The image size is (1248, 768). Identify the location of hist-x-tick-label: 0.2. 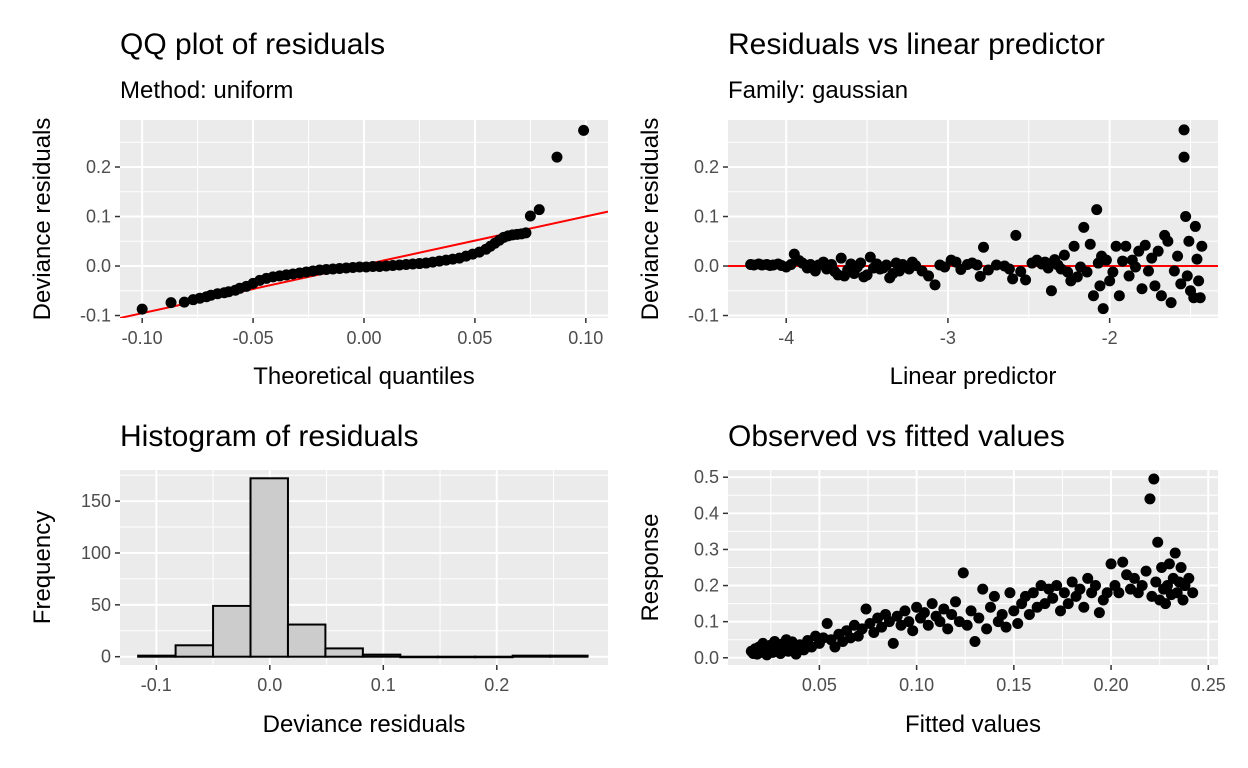
(496, 685).